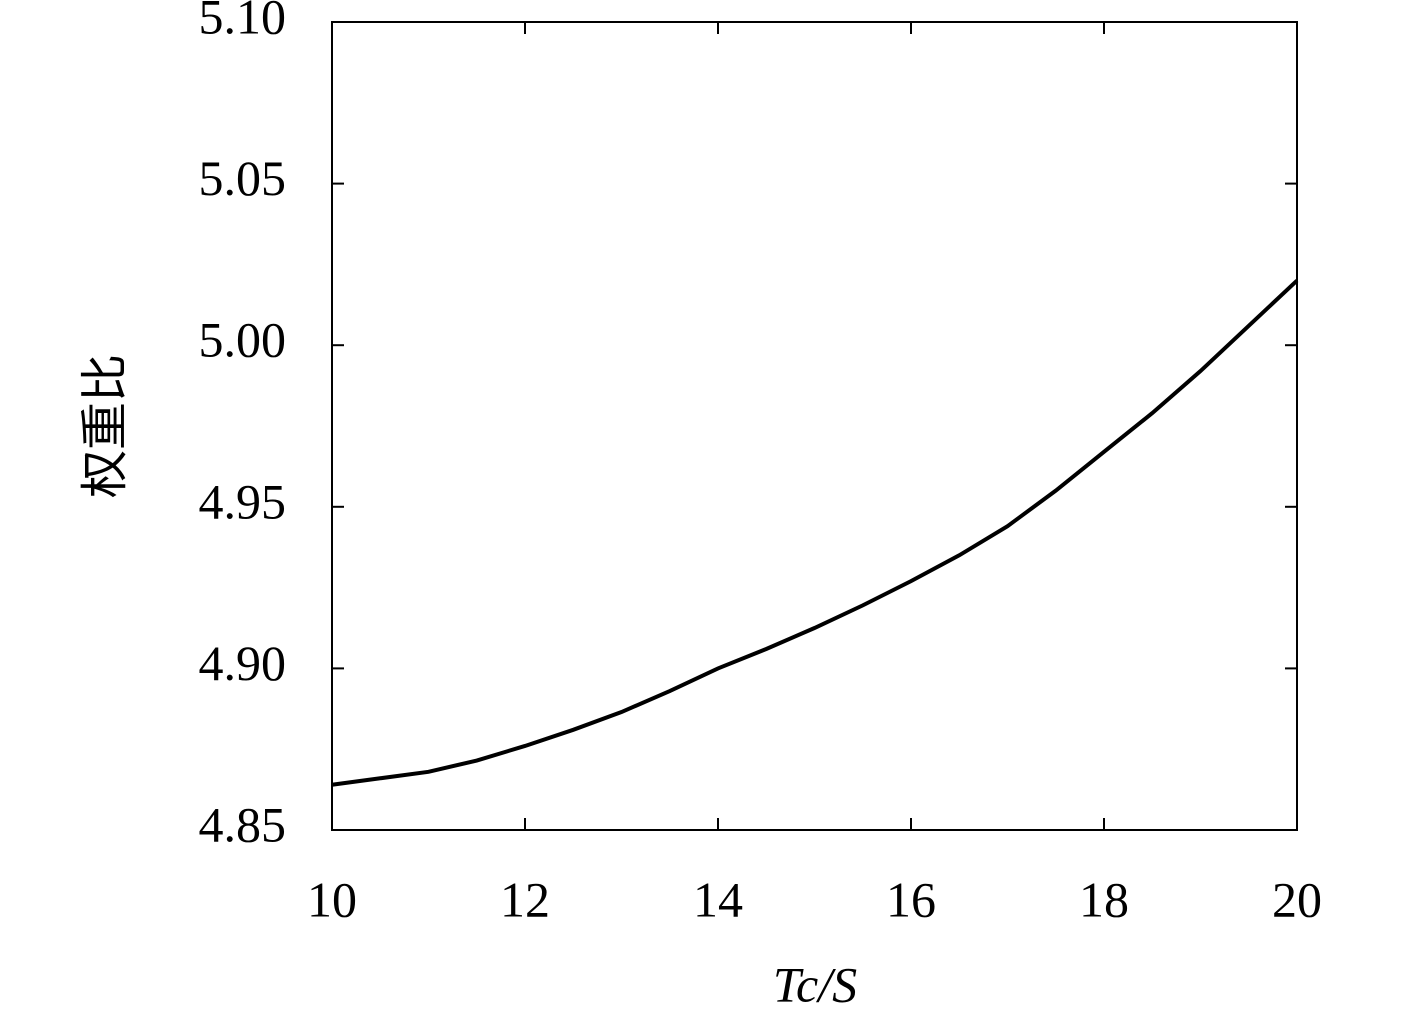  Describe the element at coordinates (243, 824) in the screenshot. I see `y-tick-label: 4.85` at that location.